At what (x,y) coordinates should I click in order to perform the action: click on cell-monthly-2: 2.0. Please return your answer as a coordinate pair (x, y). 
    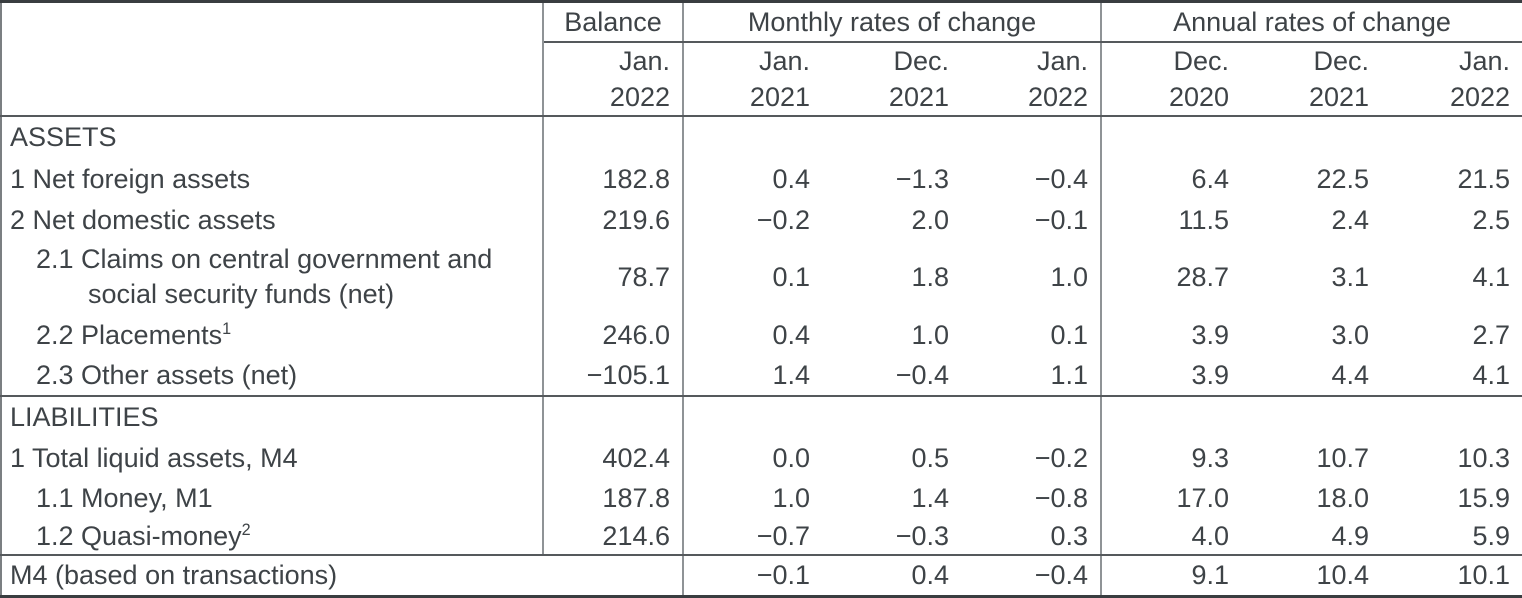
    Looking at the image, I should click on (930, 219).